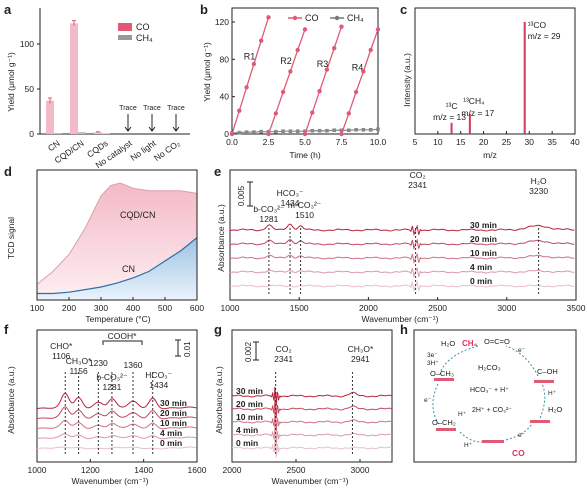  Describe the element at coordinates (433, 363) in the screenshot. I see `h-3h: 3H⁺` at that location.